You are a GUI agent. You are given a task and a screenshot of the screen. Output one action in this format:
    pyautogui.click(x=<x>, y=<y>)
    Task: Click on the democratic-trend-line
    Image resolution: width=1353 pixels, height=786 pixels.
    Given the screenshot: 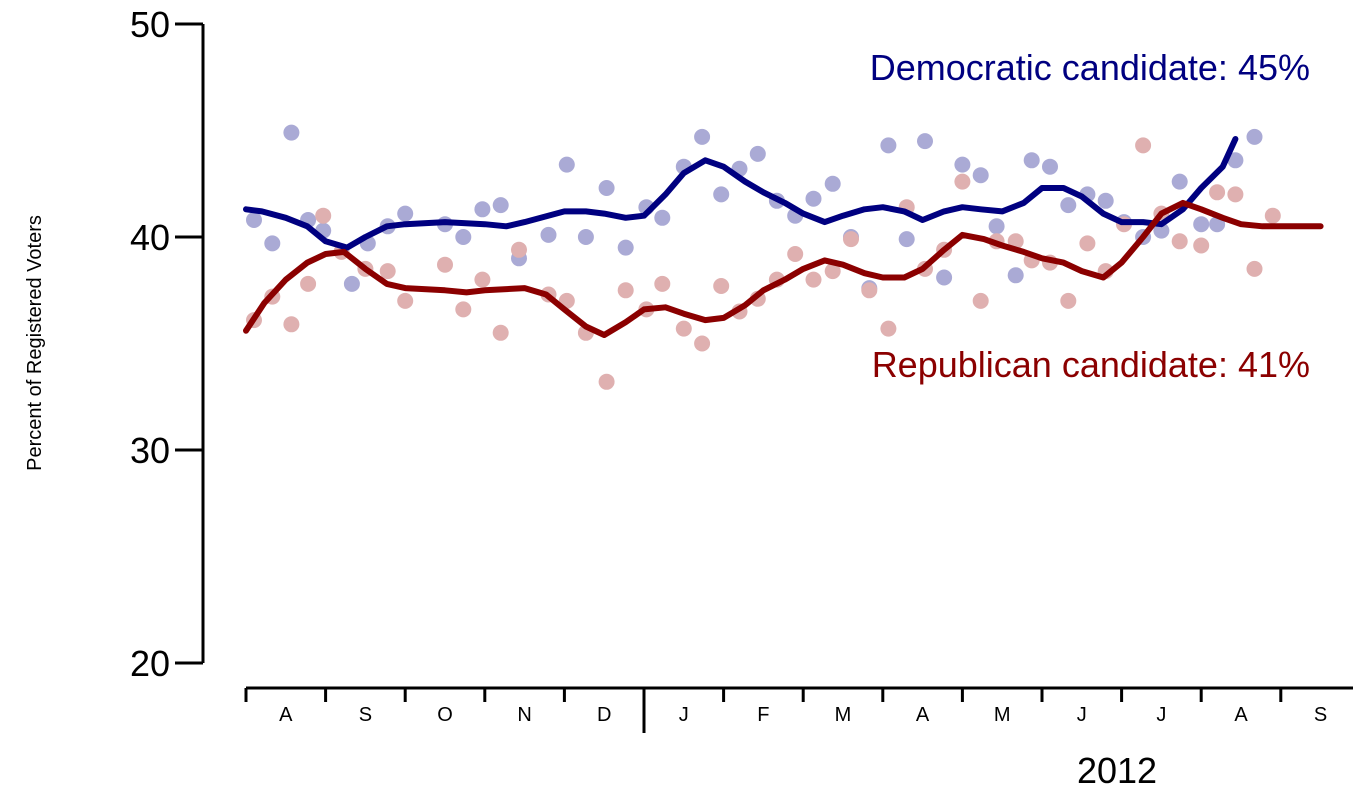 What is the action you would take?
    pyautogui.click(x=741, y=193)
    